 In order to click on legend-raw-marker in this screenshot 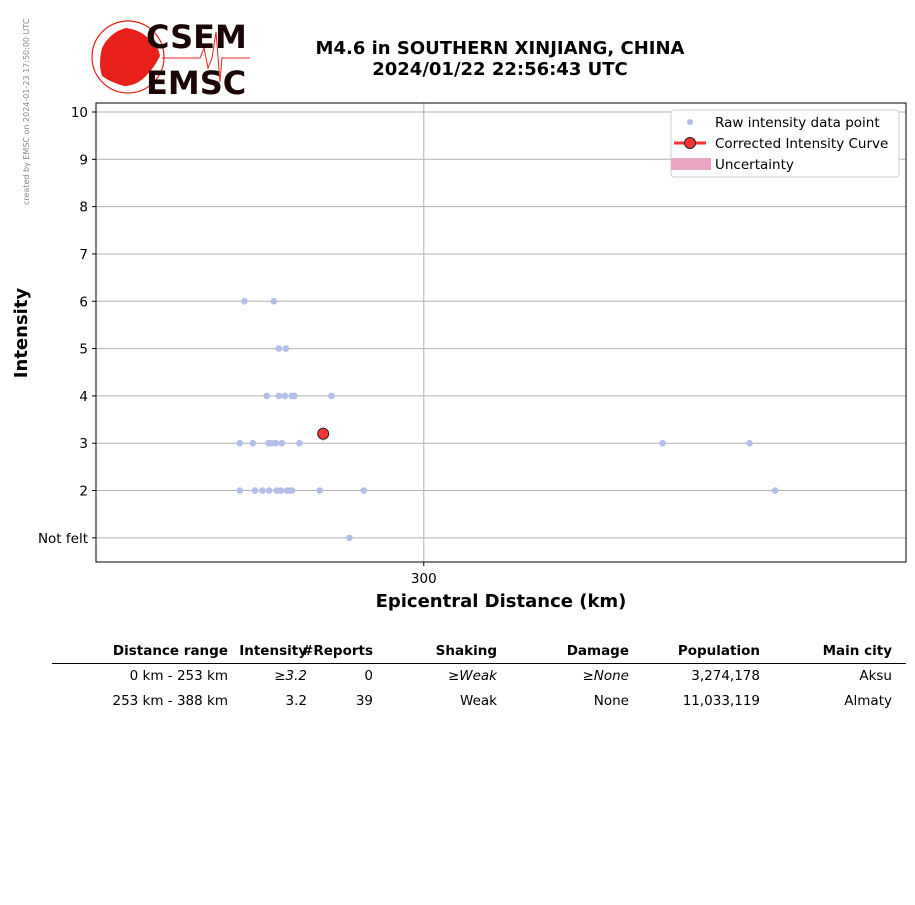, I will do `click(690, 122)`.